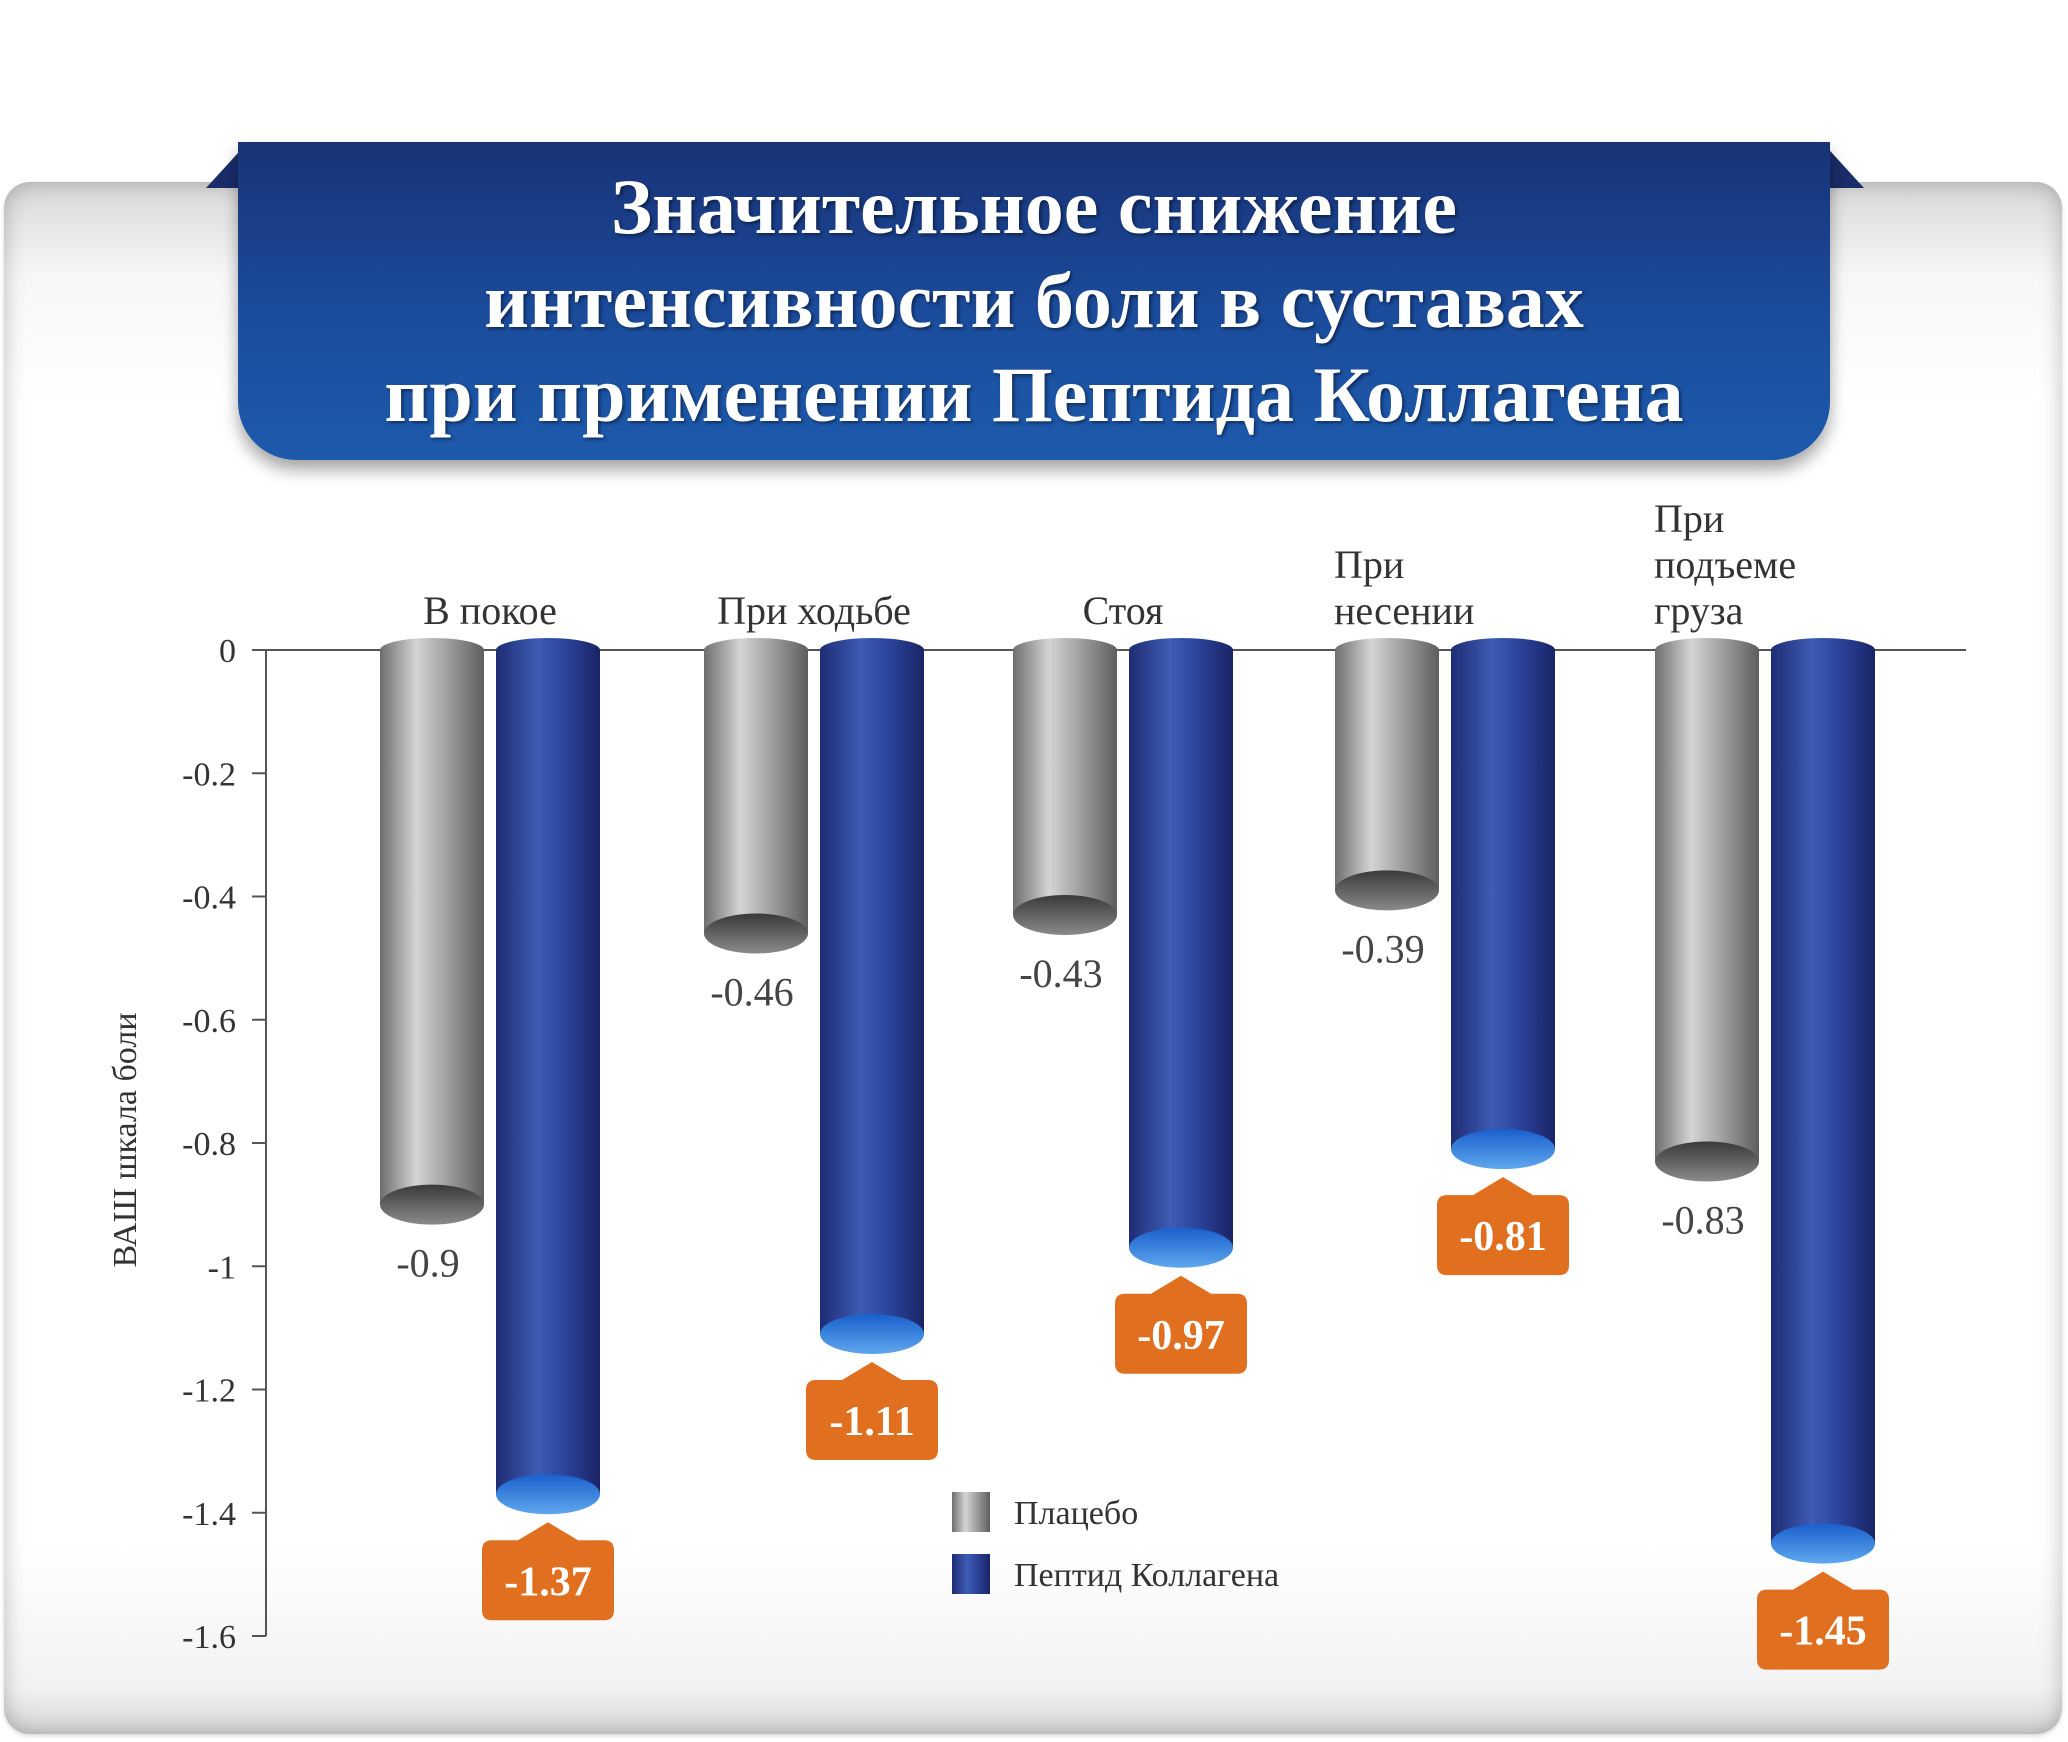 The width and height of the screenshot is (2068, 1742). I want to click on peptide-value-label: -0.81, so click(1503, 1237).